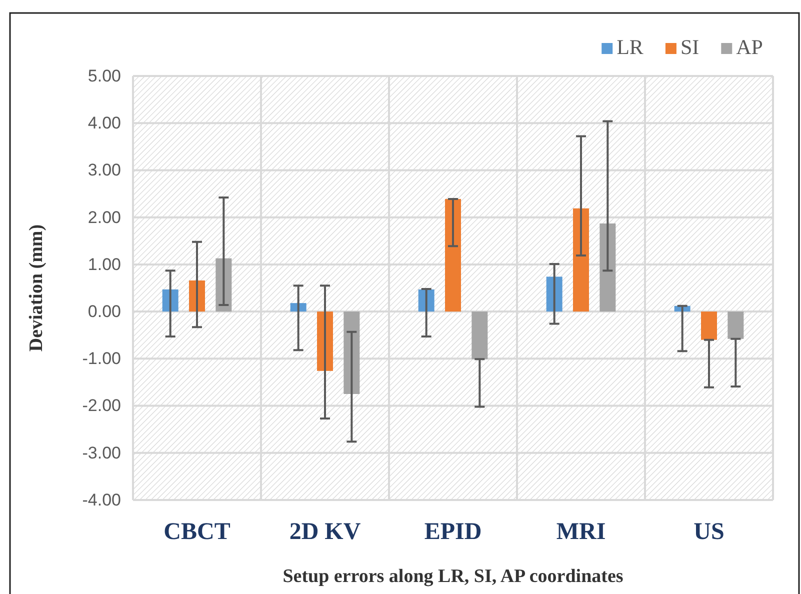 The image size is (801, 594). I want to click on y-tick-label: 1.00, so click(104, 264).